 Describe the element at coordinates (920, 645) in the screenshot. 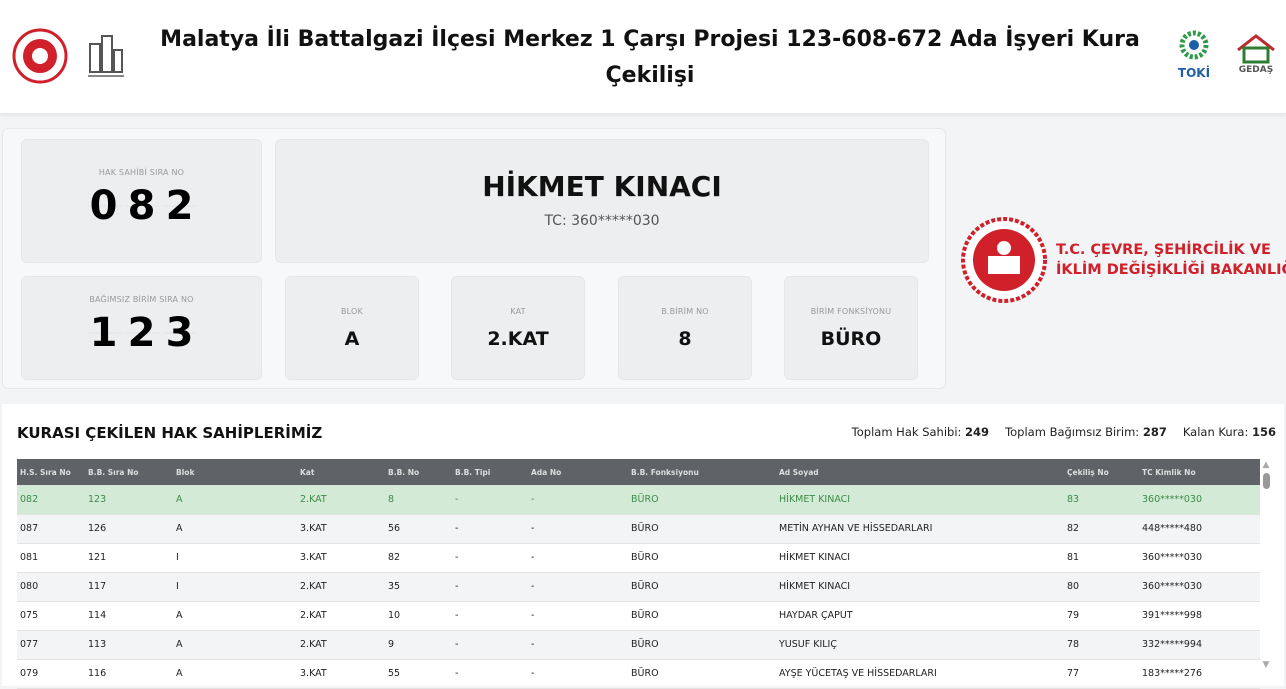

I see `table-cell: YUSUF KILIÇ` at that location.